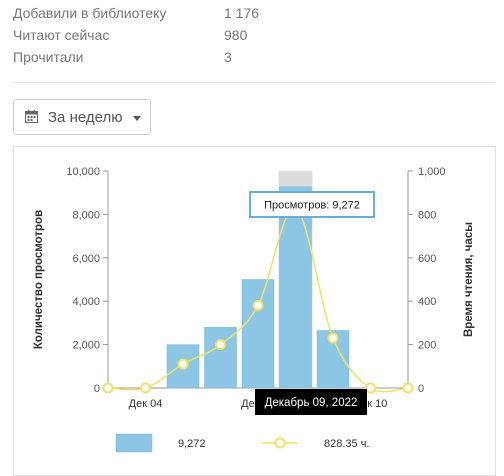 This screenshot has height=476, width=504. I want to click on y-tick-label-right: 800, so click(427, 215).